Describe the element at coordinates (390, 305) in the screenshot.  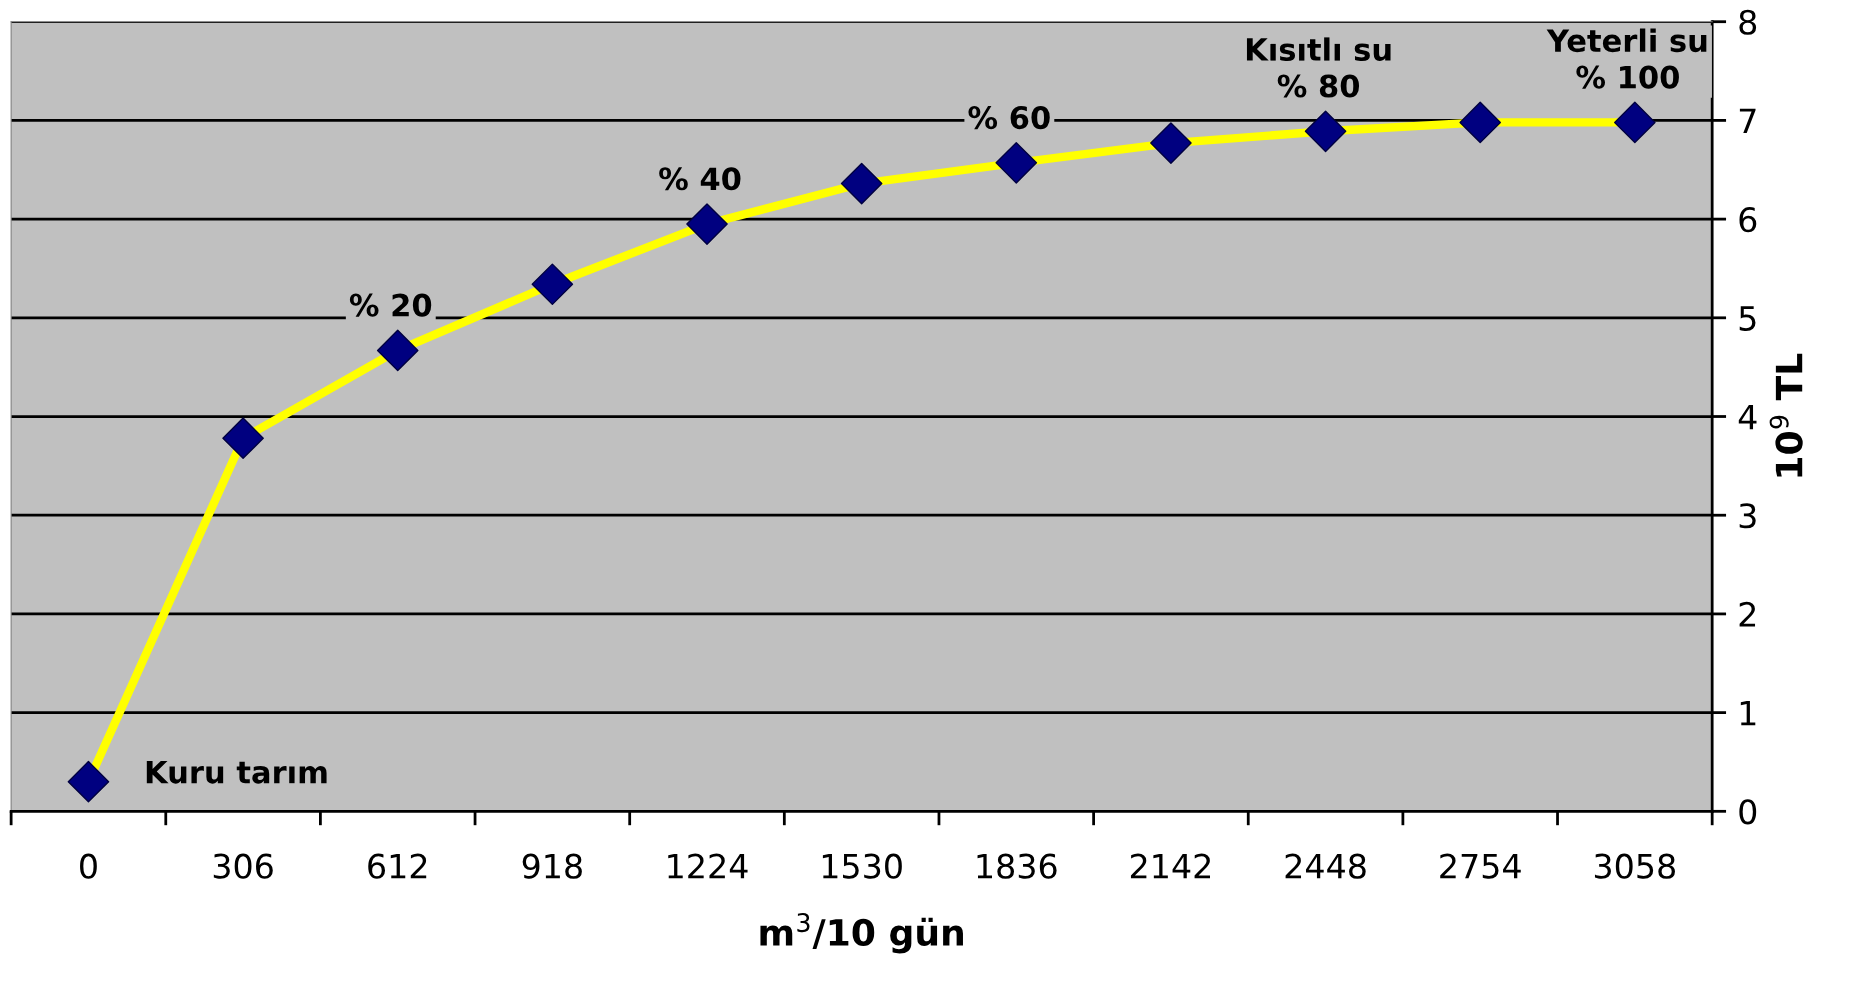
I see `annotation: % 20` at that location.